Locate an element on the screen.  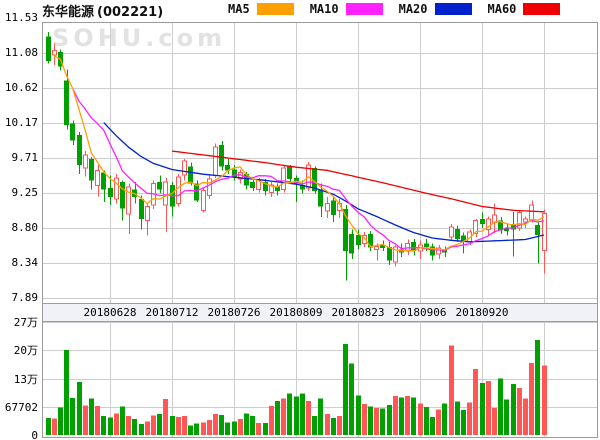
stock-title: 东华能源 (002221) is located at coordinates (102, 10).